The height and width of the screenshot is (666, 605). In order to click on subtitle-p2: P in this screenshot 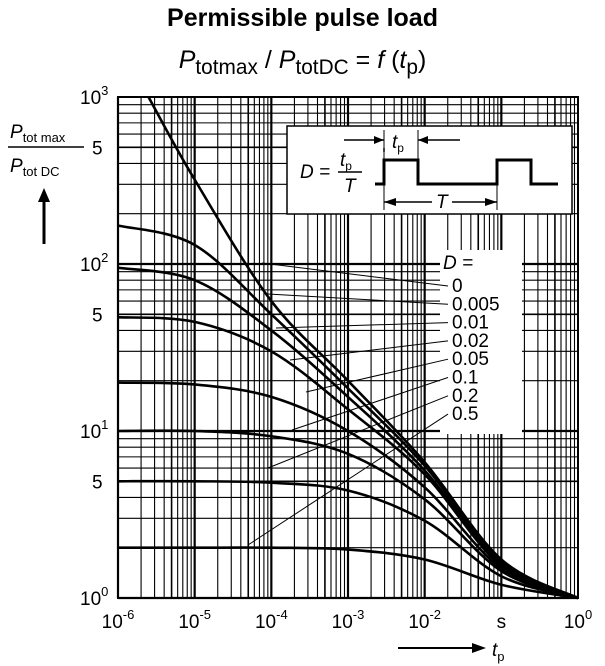, I will do `click(287, 60)`.